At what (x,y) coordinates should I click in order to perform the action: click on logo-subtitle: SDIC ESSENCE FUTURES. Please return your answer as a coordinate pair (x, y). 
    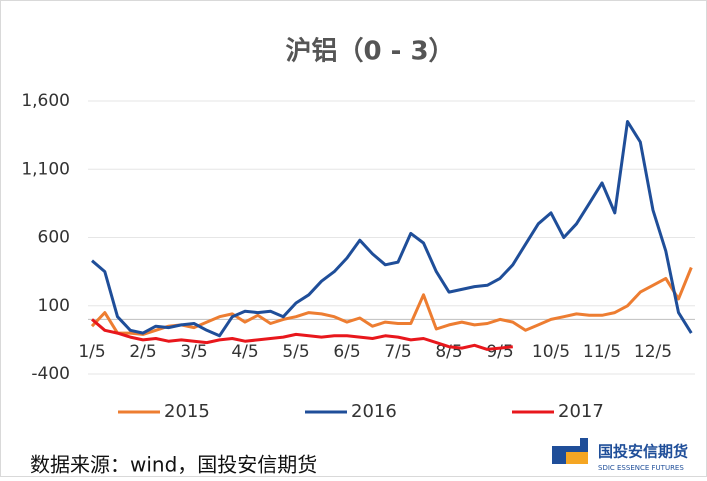
    Looking at the image, I should click on (641, 468).